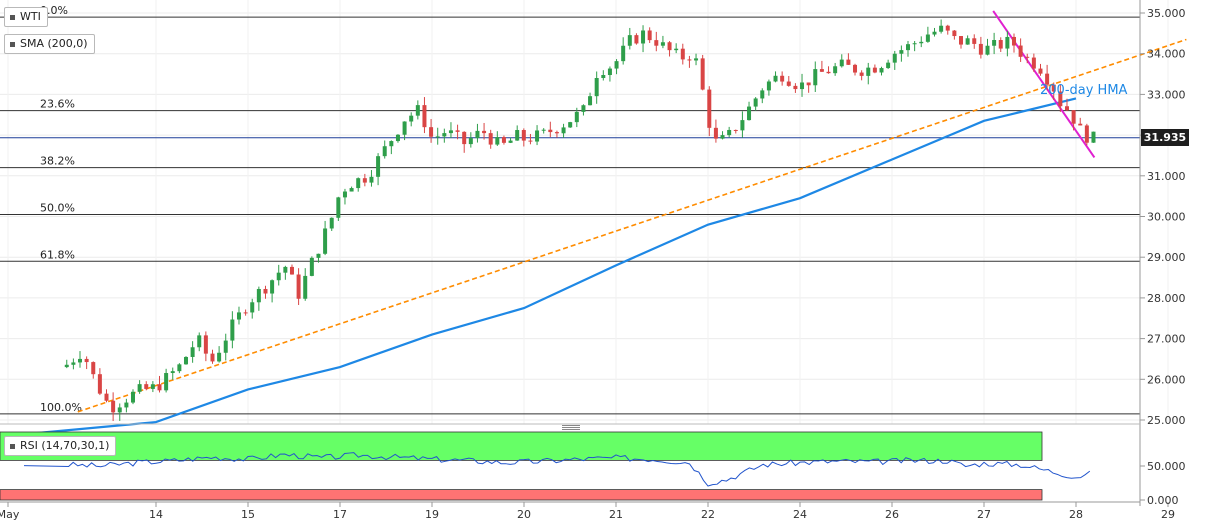 This screenshot has width=1207, height=526. I want to click on fib-level-label: 23.6%, so click(57, 104).